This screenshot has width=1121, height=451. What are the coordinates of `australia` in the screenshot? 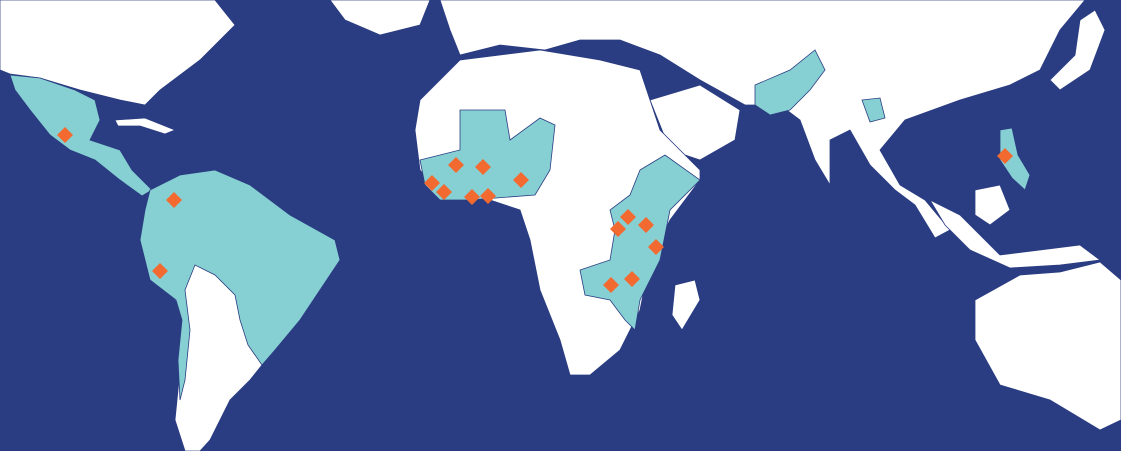 It's located at (1047, 346).